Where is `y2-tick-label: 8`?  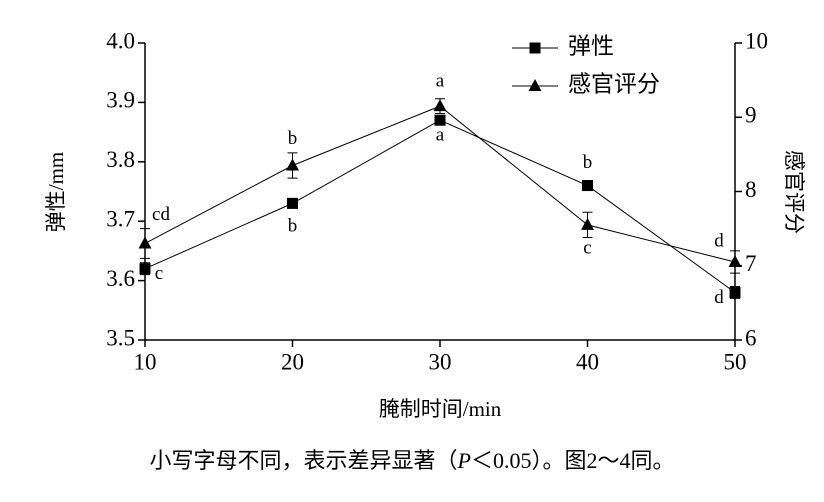 y2-tick-label: 8 is located at coordinates (751, 189).